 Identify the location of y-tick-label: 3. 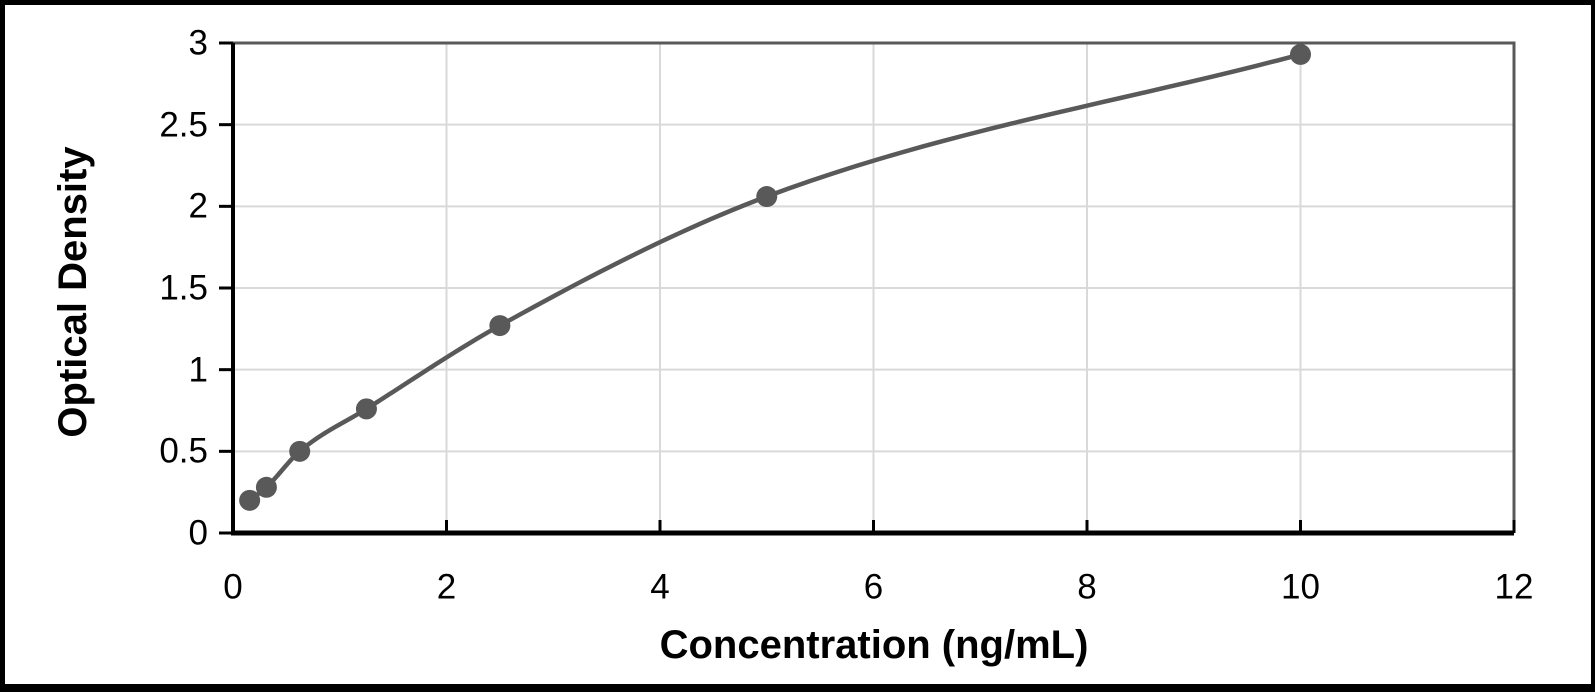
(198, 43).